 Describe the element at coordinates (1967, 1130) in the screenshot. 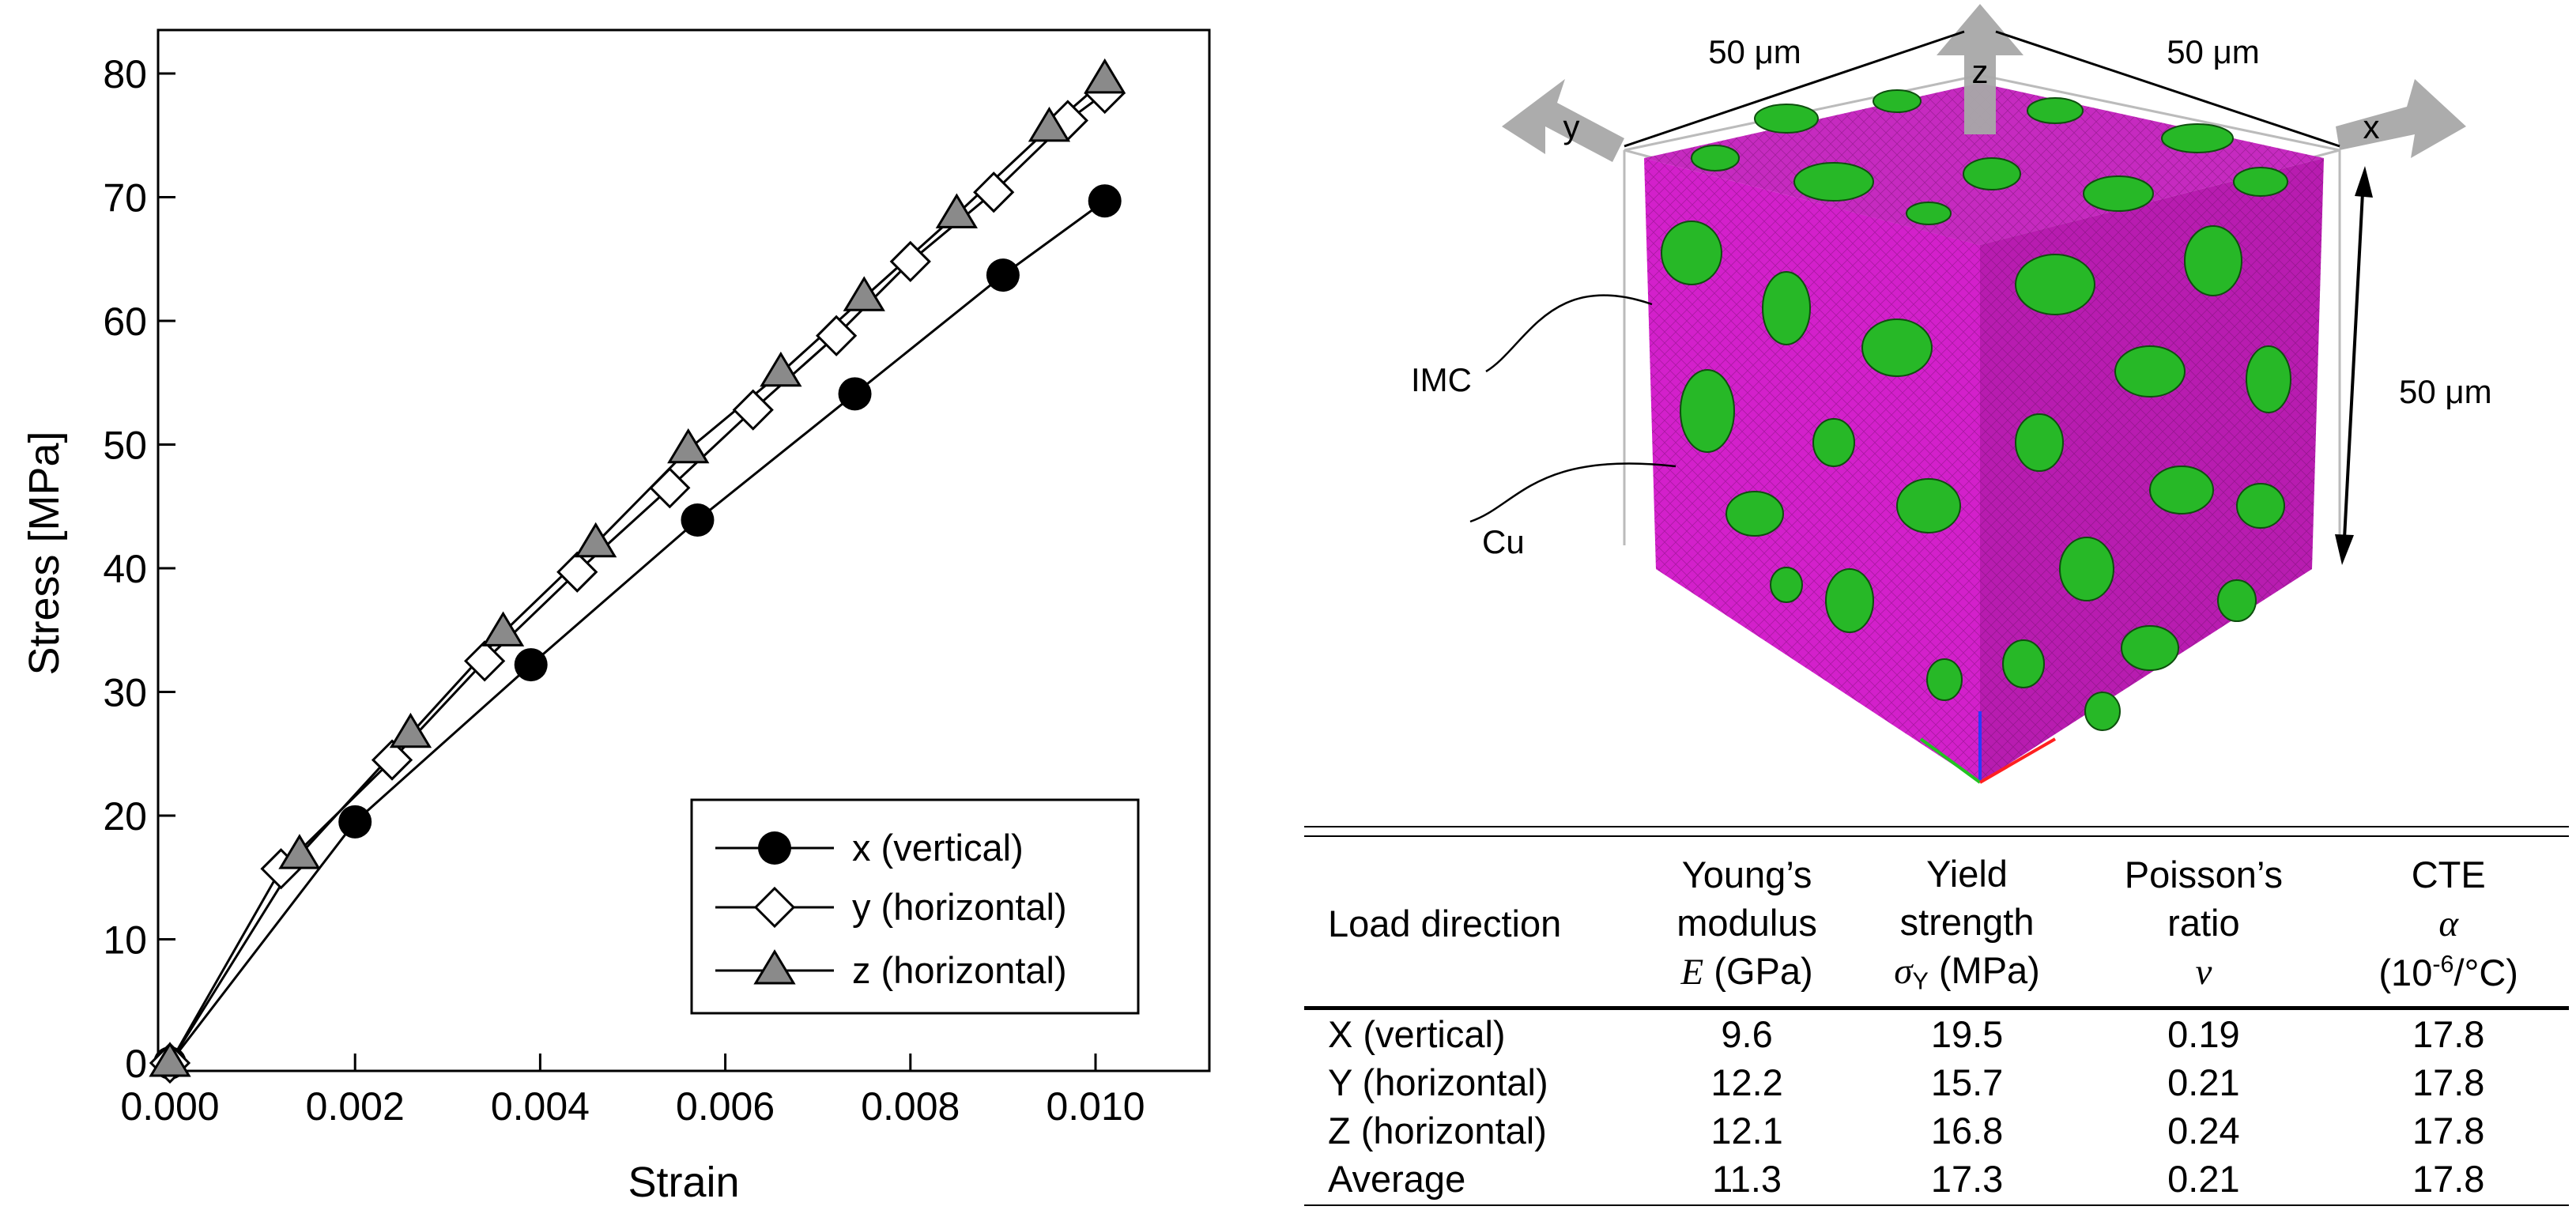

I see `cell-yield: 16.8` at that location.